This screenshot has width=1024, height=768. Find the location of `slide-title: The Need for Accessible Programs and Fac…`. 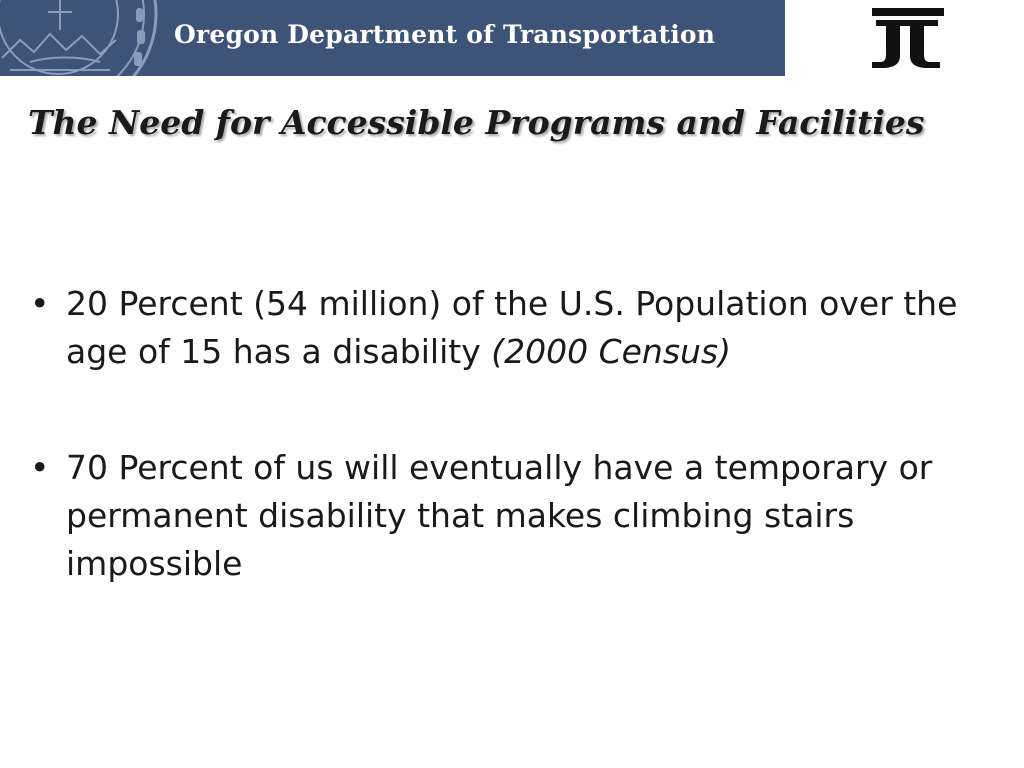

slide-title: The Need for Accessible Programs and Fac… is located at coordinates (476, 122).